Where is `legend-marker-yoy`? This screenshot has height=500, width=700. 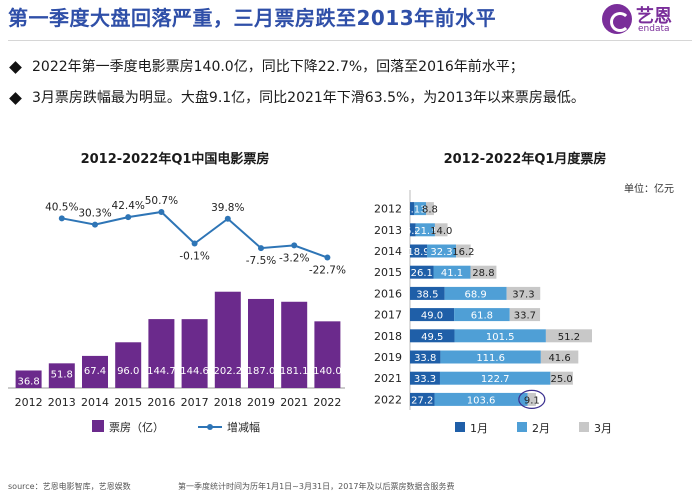 legend-marker-yoy is located at coordinates (210, 427).